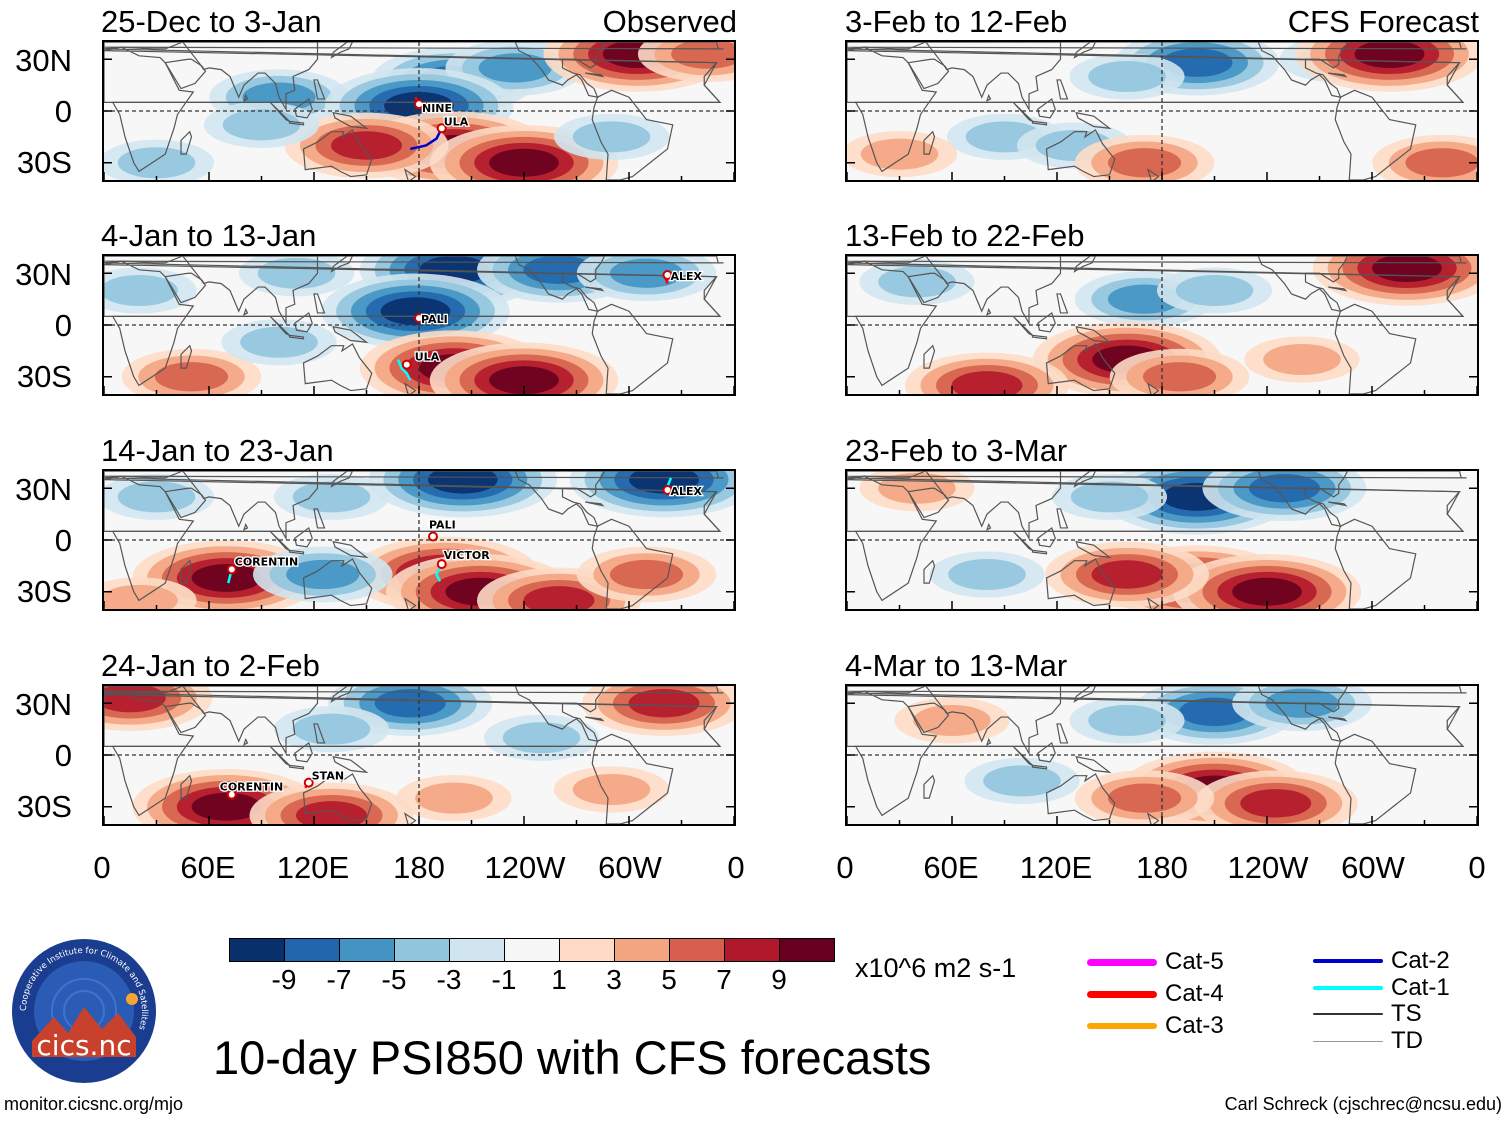 The width and height of the screenshot is (1510, 1121). I want to click on legend-label: Cat-3, so click(1194, 1025).